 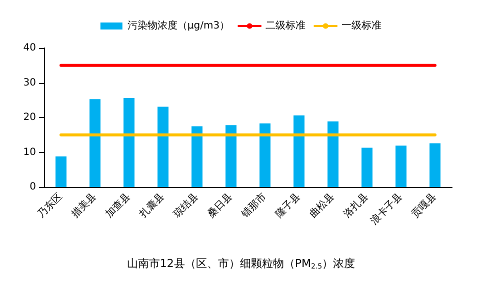 I want to click on y-tick-label: 0, so click(x=33, y=187).